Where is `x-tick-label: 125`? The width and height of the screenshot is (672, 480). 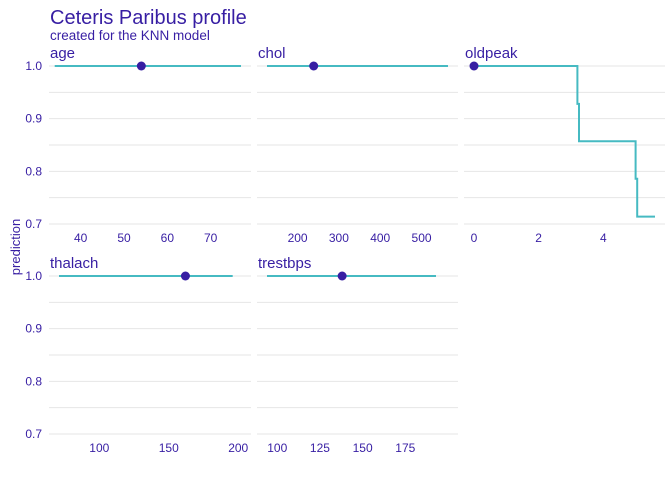 x-tick-label: 125 is located at coordinates (320, 448).